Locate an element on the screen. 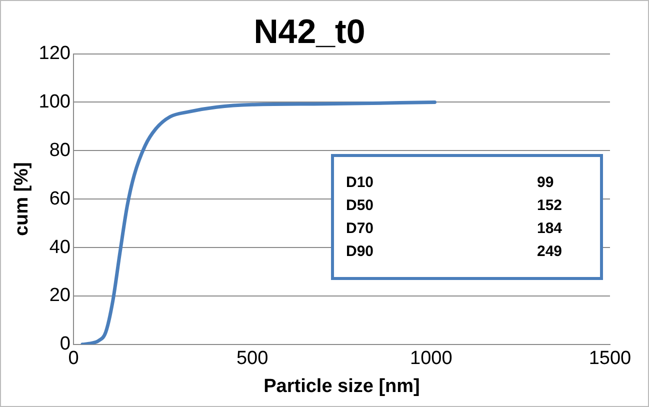 This screenshot has width=649, height=407. x-tick-label: 1500 is located at coordinates (610, 359).